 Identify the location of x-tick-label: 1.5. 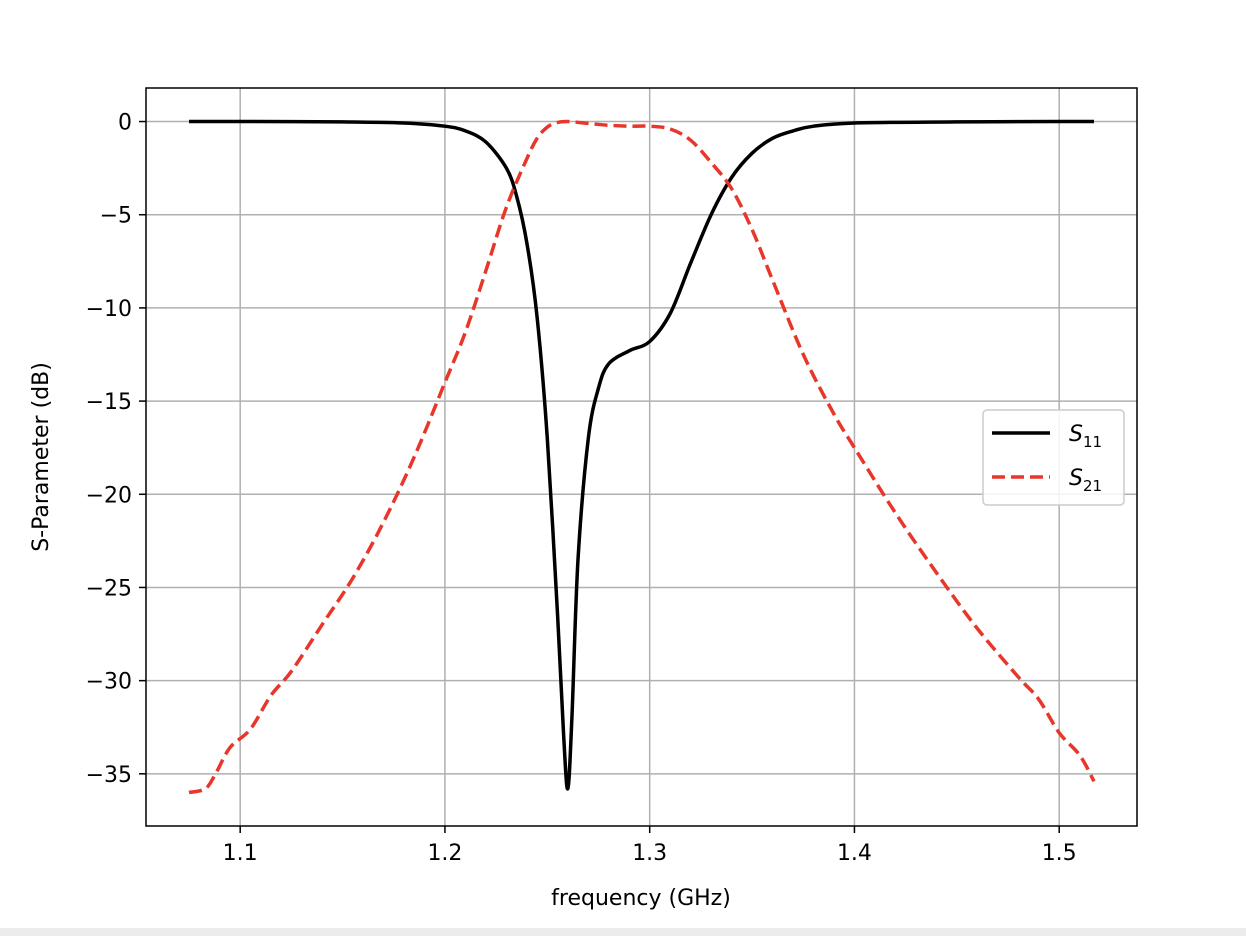
(1059, 853).